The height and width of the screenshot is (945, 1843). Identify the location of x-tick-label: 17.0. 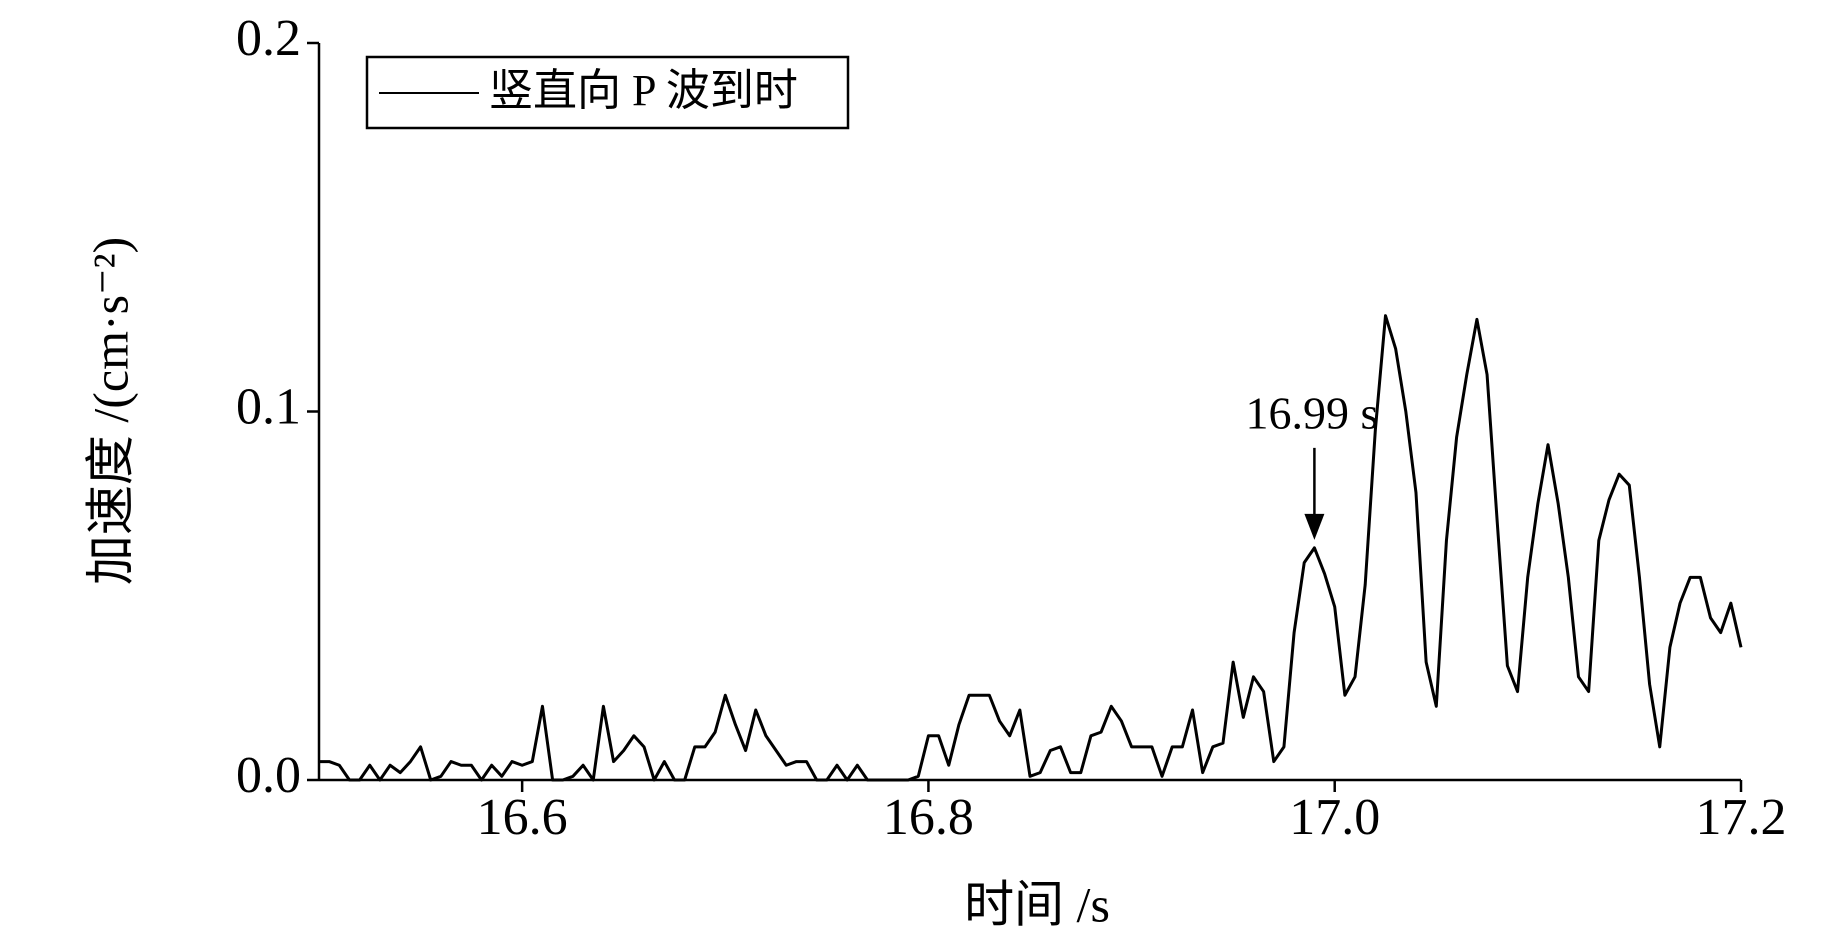
(1334, 817).